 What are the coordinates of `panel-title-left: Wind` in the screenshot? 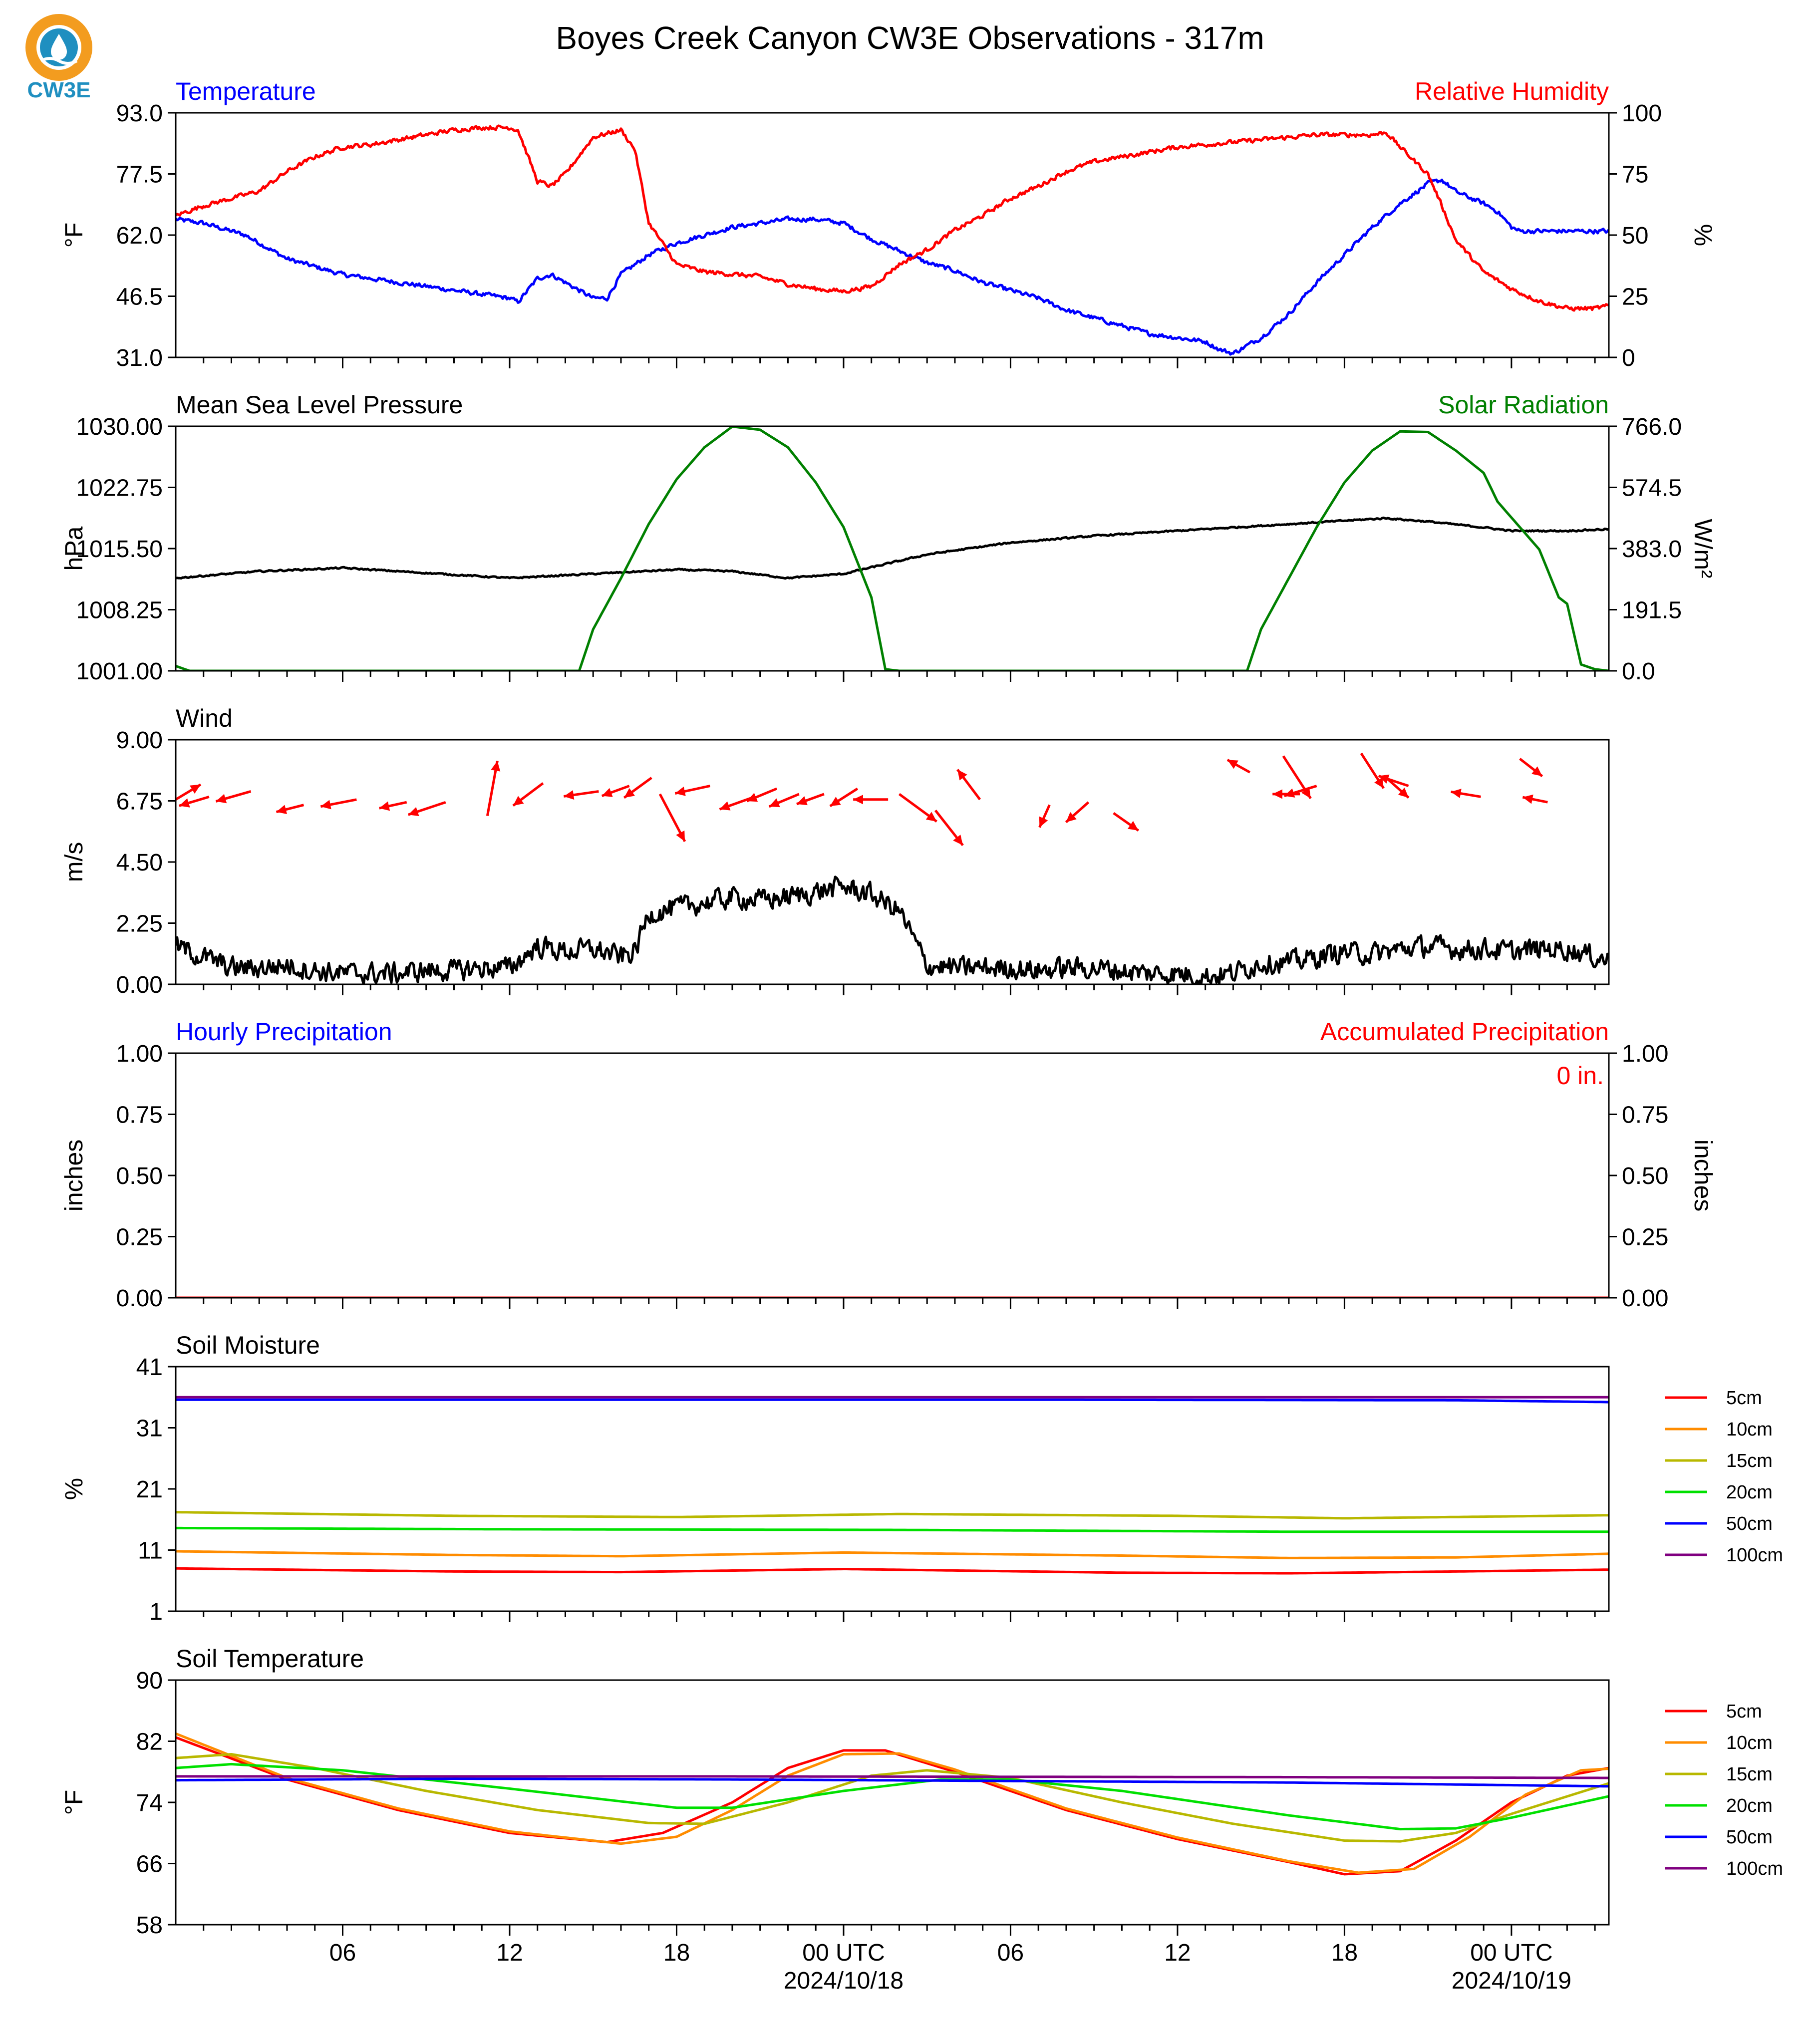 It's located at (204, 718).